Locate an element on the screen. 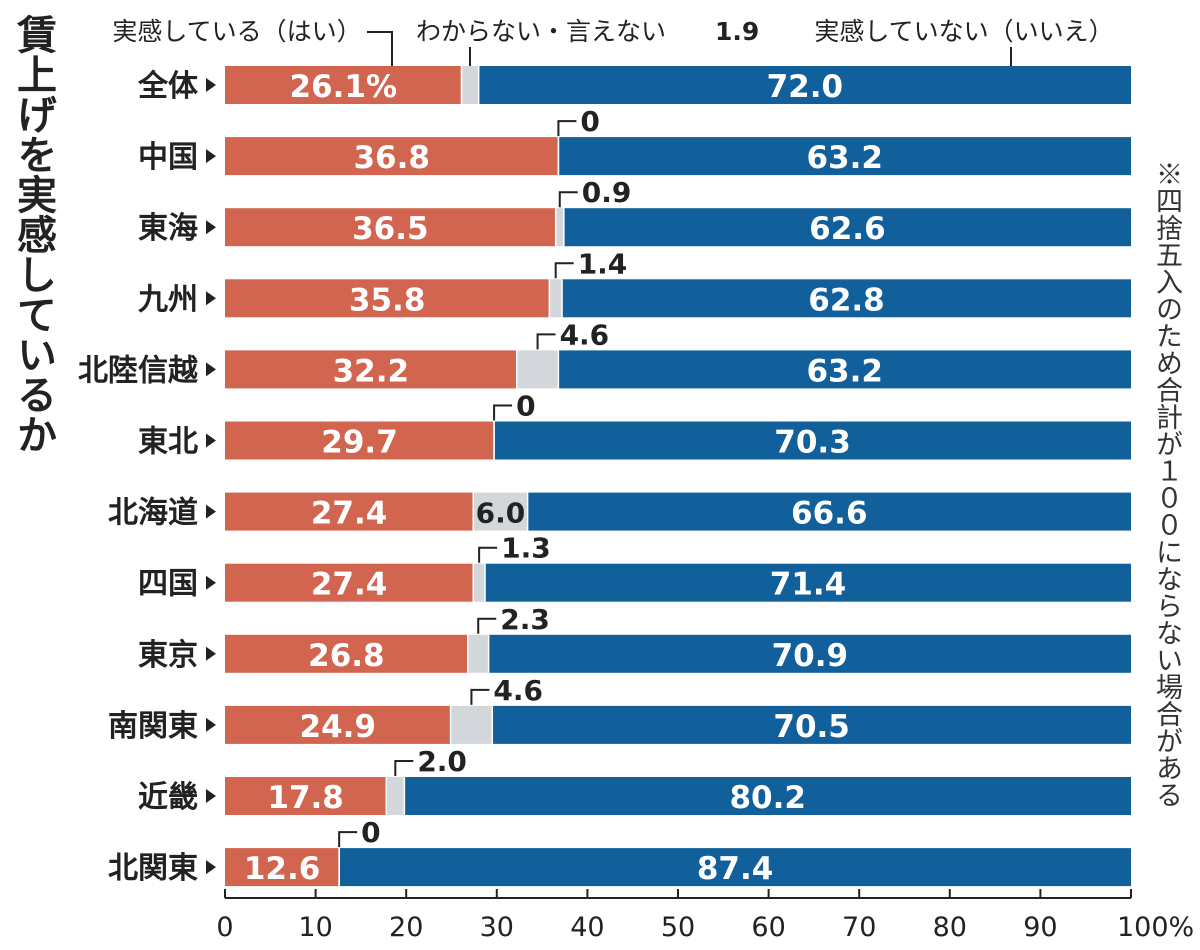  x-tick-label: 80 is located at coordinates (950, 927).